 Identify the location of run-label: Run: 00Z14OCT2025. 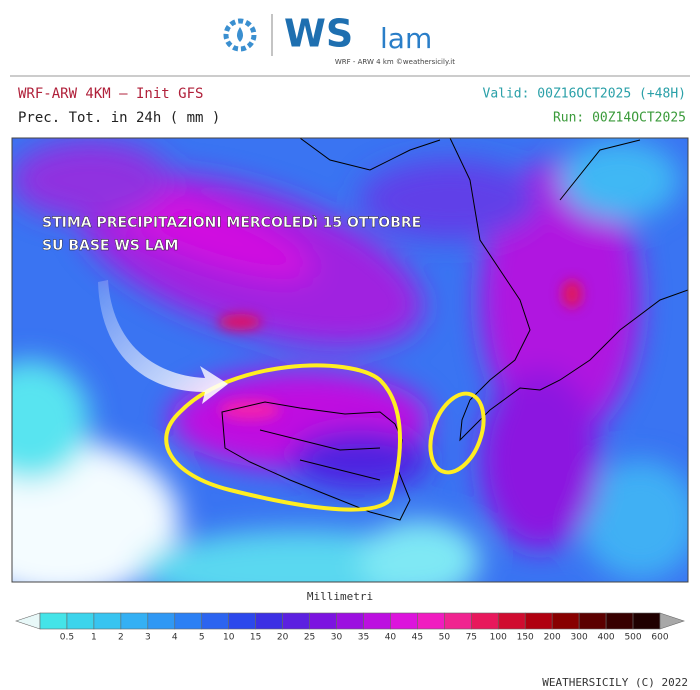
(619, 118).